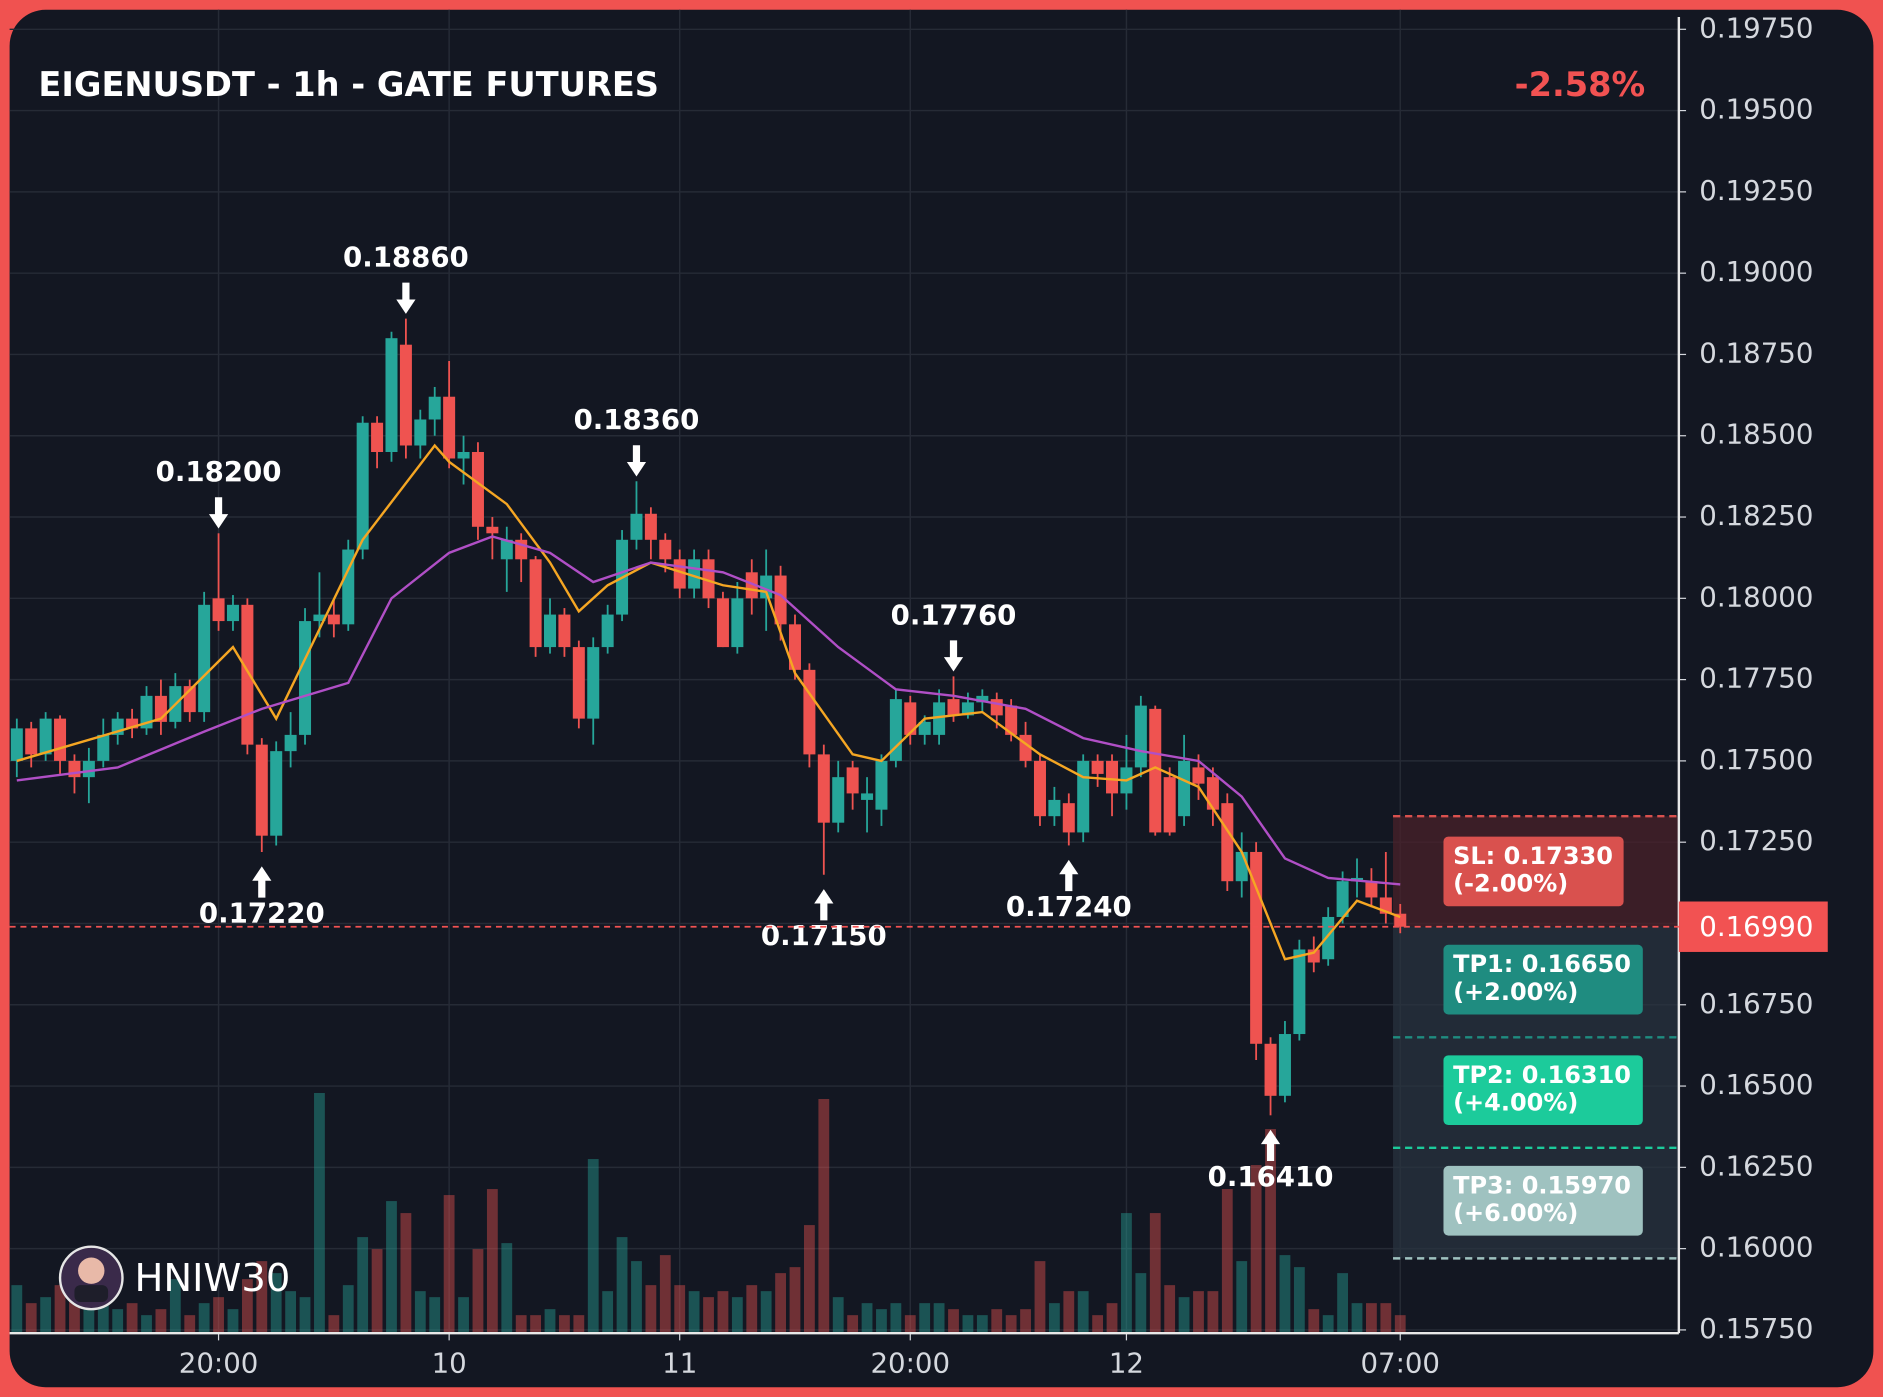 The width and height of the screenshot is (1883, 1397). Describe the element at coordinates (1756, 352) in the screenshot. I see `y-tick-label: 0.18750` at that location.